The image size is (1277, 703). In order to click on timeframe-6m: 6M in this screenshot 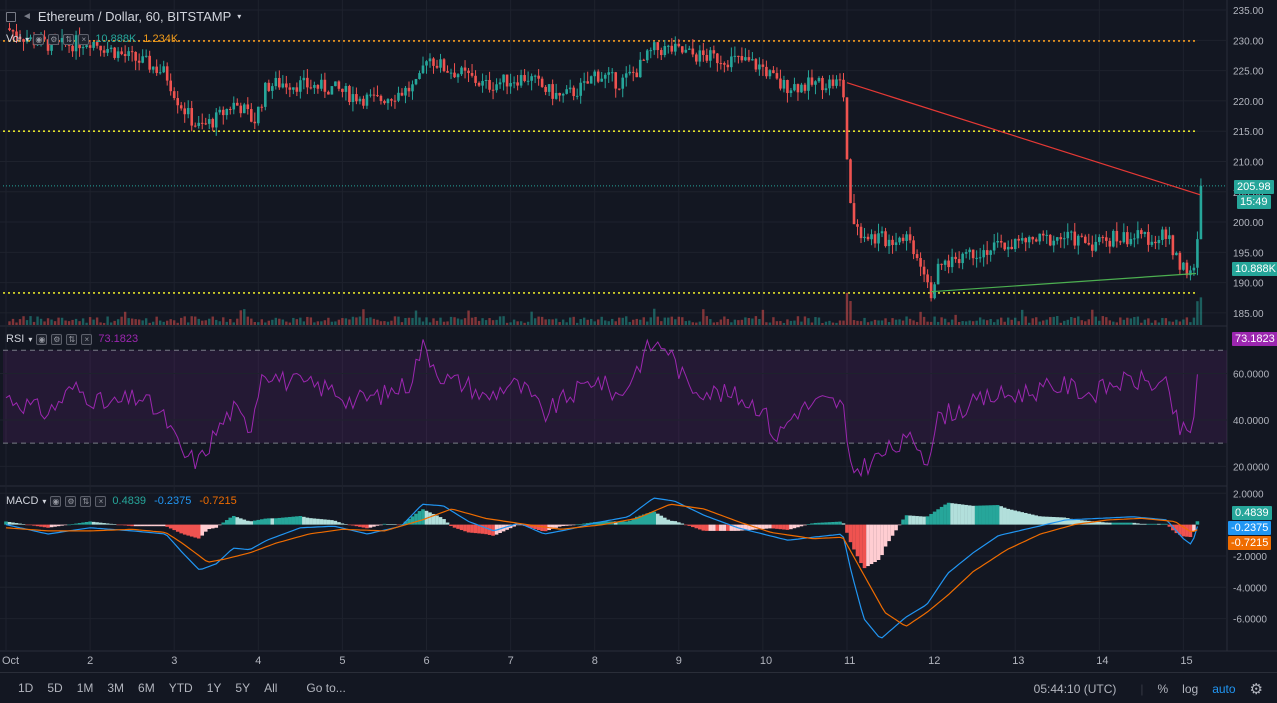, I will do `click(146, 688)`.